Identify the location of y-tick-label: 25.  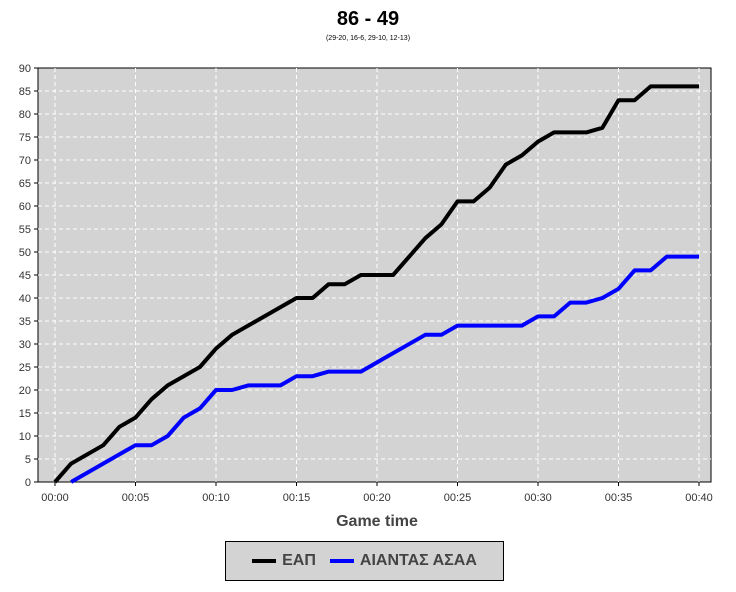
(25, 368).